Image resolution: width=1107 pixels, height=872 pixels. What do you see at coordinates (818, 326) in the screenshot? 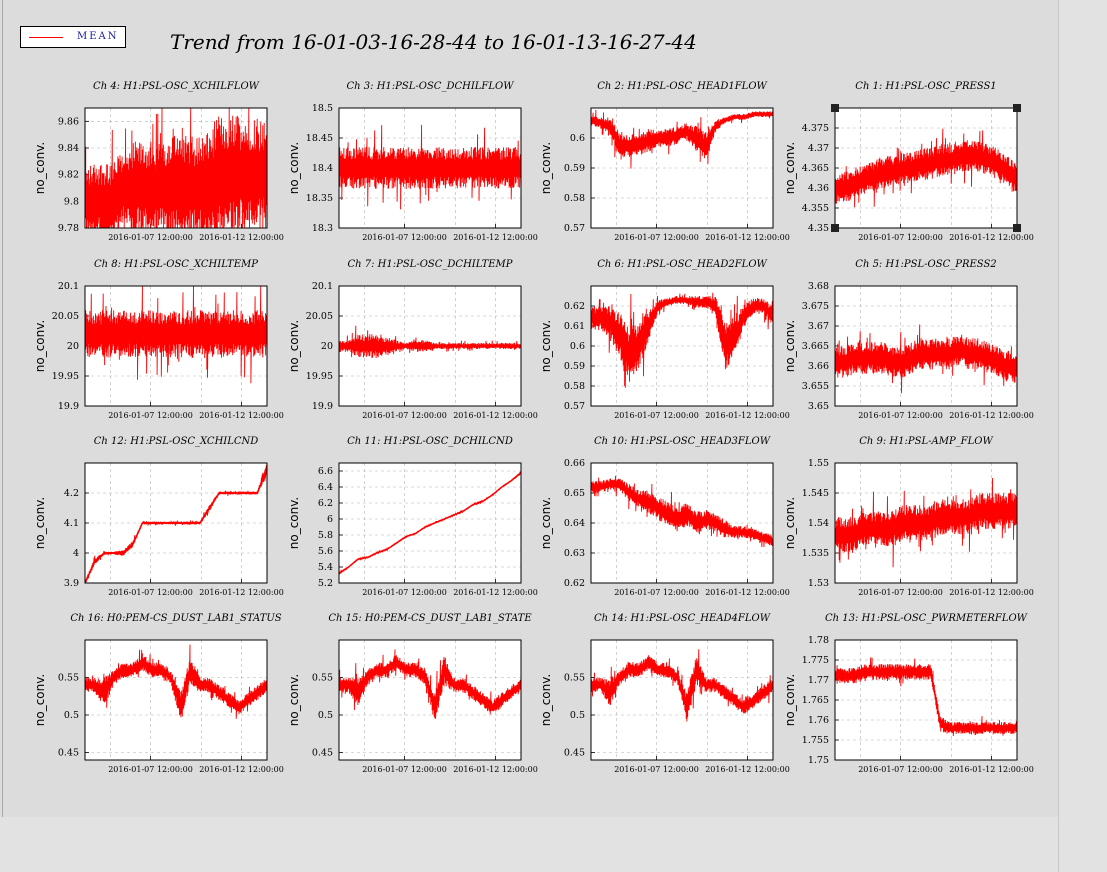
I see `y-tick-label: 3.67` at bounding box center [818, 326].